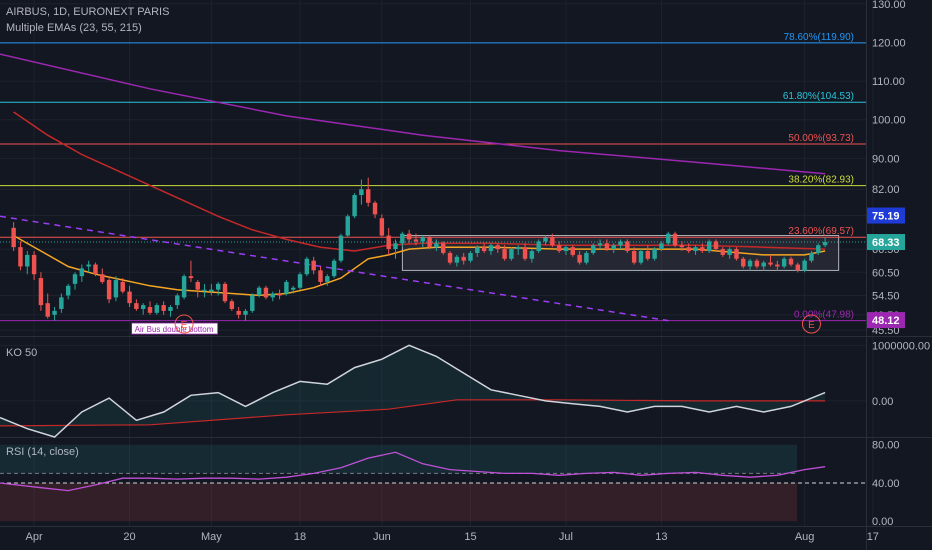 This screenshot has width=932, height=550. What do you see at coordinates (398, 502) in the screenshot?
I see `rsi-lower-band` at bounding box center [398, 502].